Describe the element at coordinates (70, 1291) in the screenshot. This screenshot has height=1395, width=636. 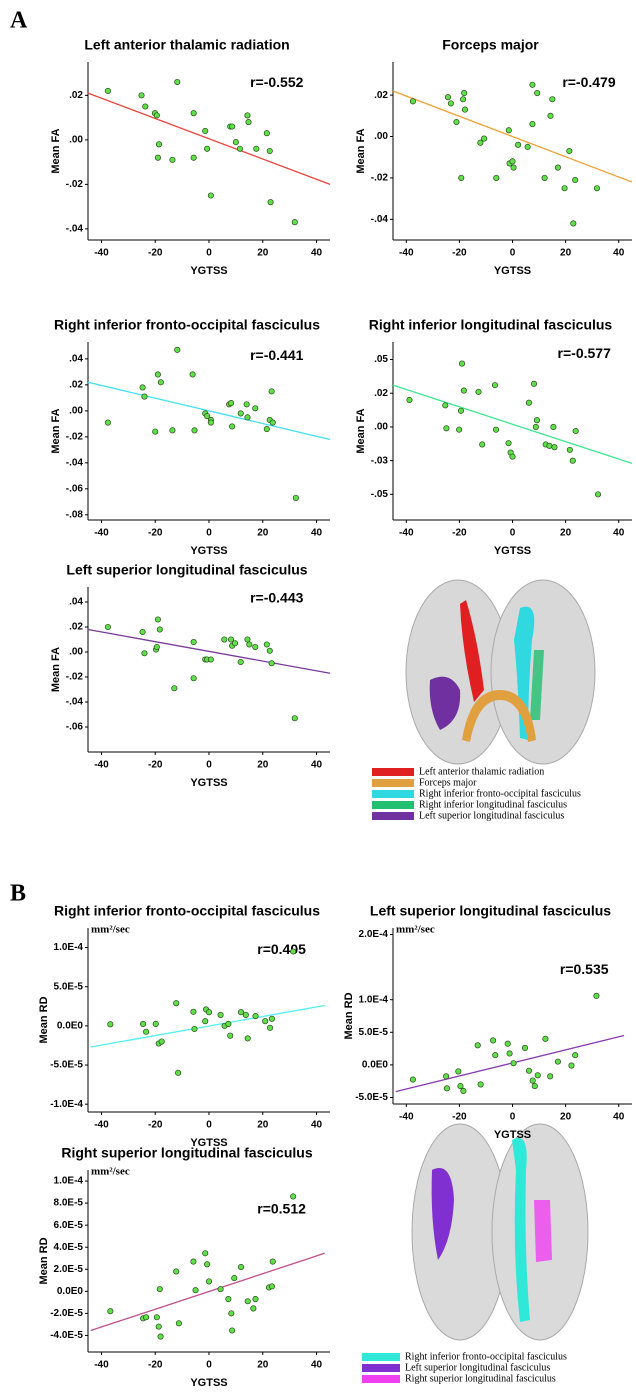
I see `y-tick-label: 0.0E0` at that location.